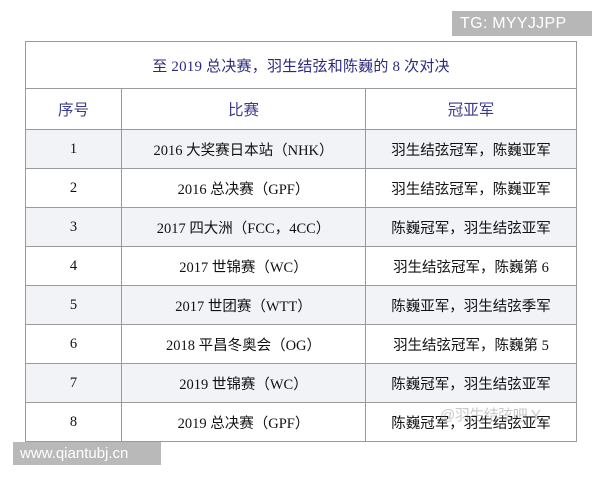 The width and height of the screenshot is (600, 480). I want to click on table-row: 1 2016 大奖赛日本站（NHK） 羽生结弦冠军，陈巍亚军, so click(301, 149).